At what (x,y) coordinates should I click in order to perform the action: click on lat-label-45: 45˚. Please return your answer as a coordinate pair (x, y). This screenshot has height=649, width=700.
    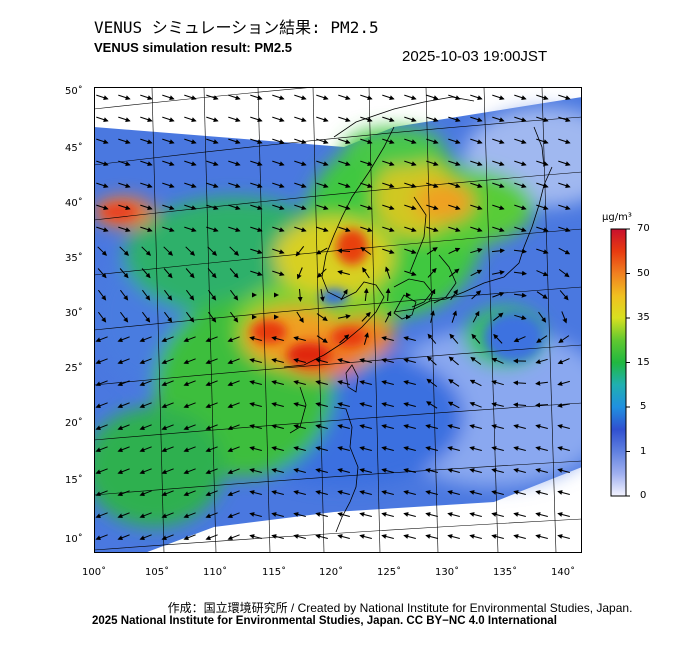
    Looking at the image, I should click on (74, 148).